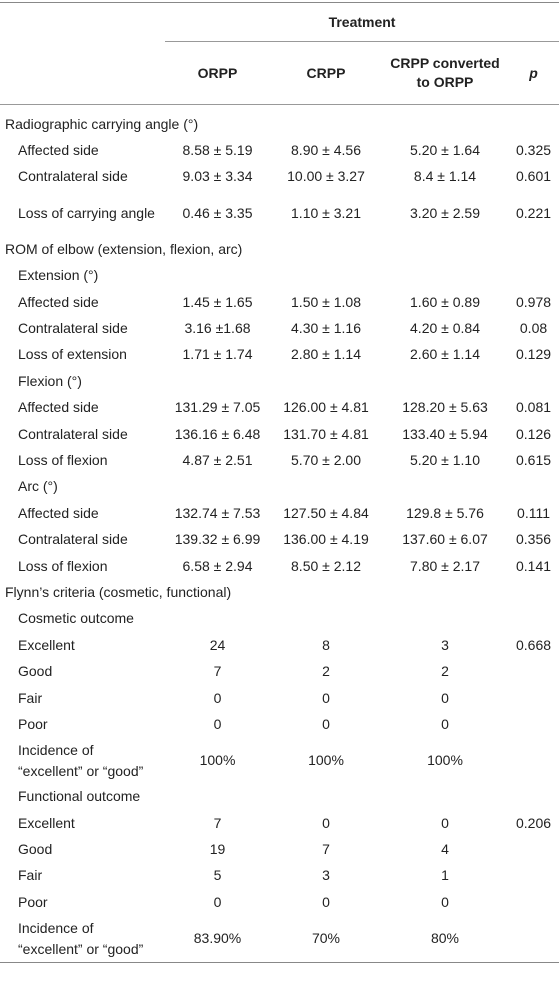 The image size is (559, 983). Describe the element at coordinates (217, 539) in the screenshot. I see `cell: 139.32 ± 6.99` at that location.